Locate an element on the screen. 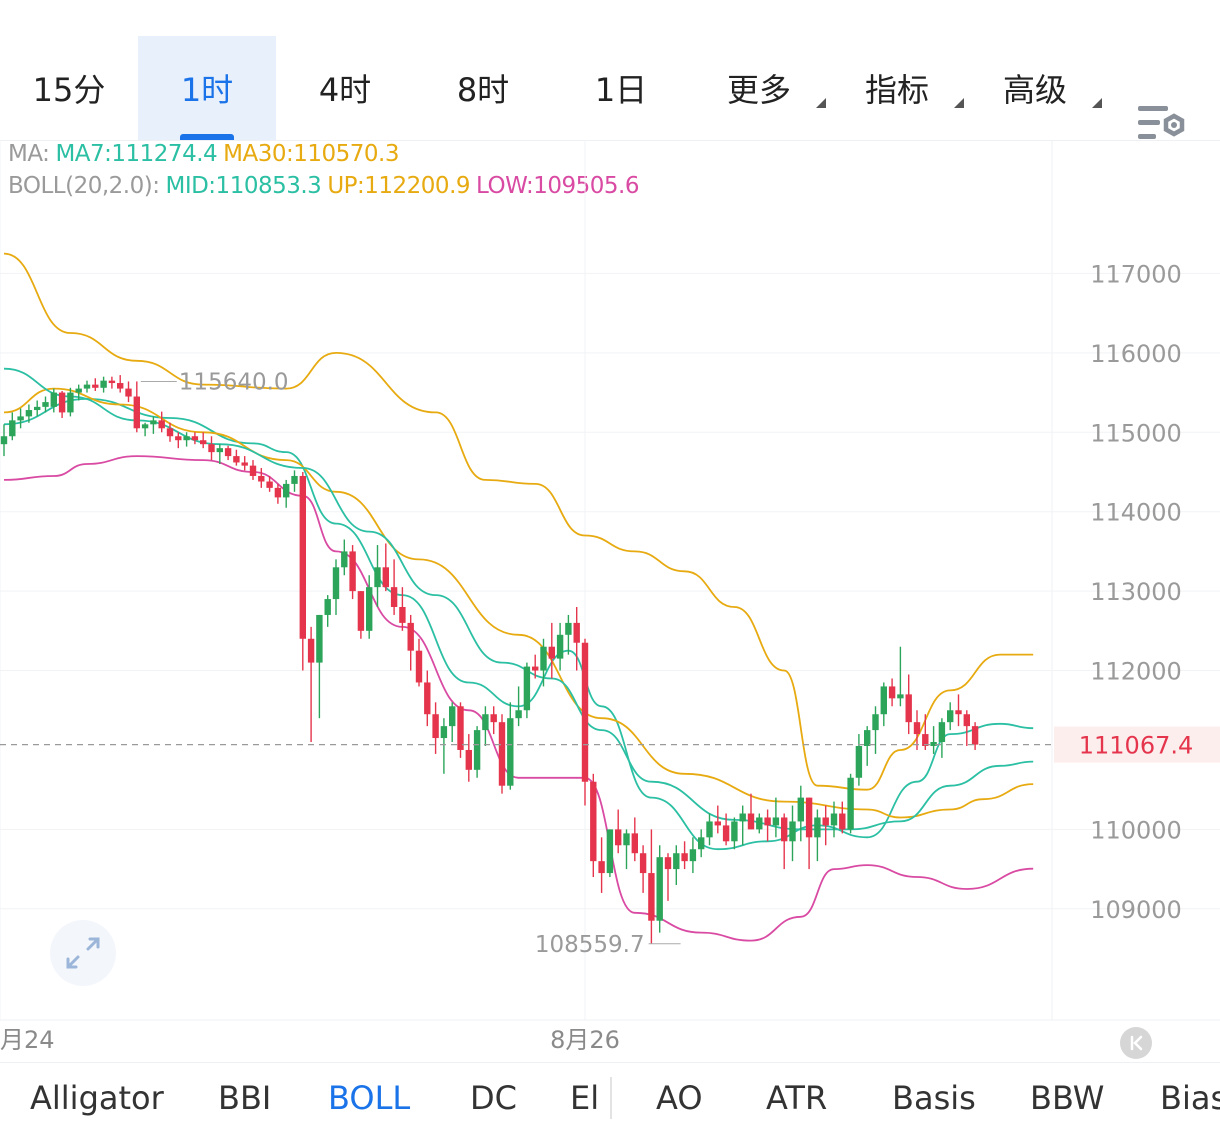 The height and width of the screenshot is (1135, 1220). y-tick-label: 112000 is located at coordinates (1136, 672).